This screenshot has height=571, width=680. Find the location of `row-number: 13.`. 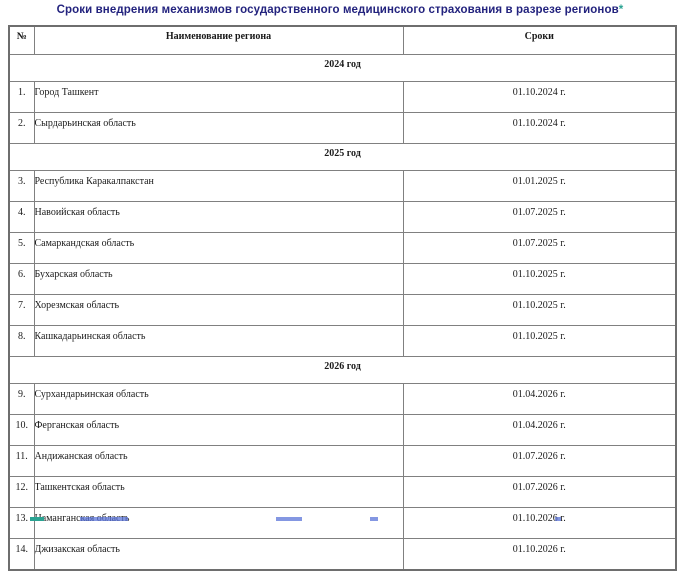

row-number: 13. is located at coordinates (21, 523).